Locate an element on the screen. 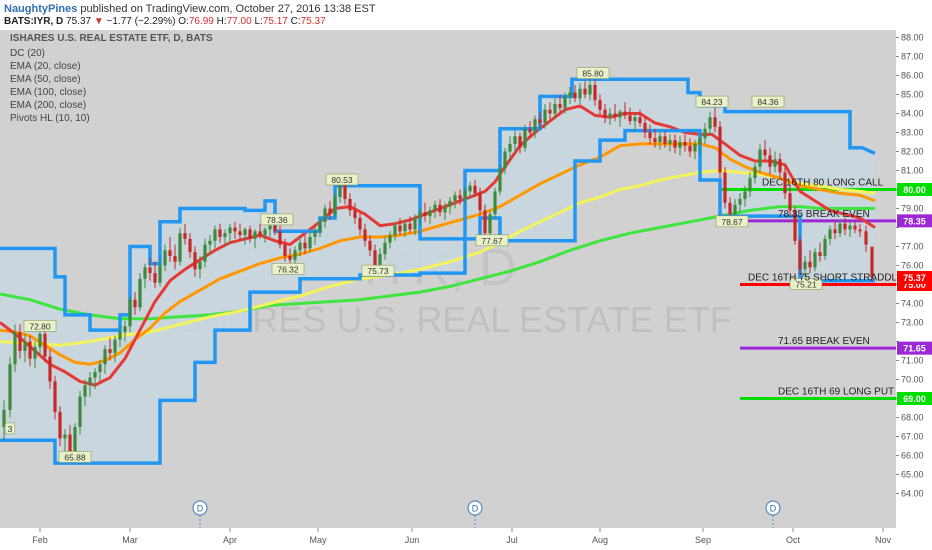 The width and height of the screenshot is (932, 550). dividend-label-1: D is located at coordinates (475, 509).